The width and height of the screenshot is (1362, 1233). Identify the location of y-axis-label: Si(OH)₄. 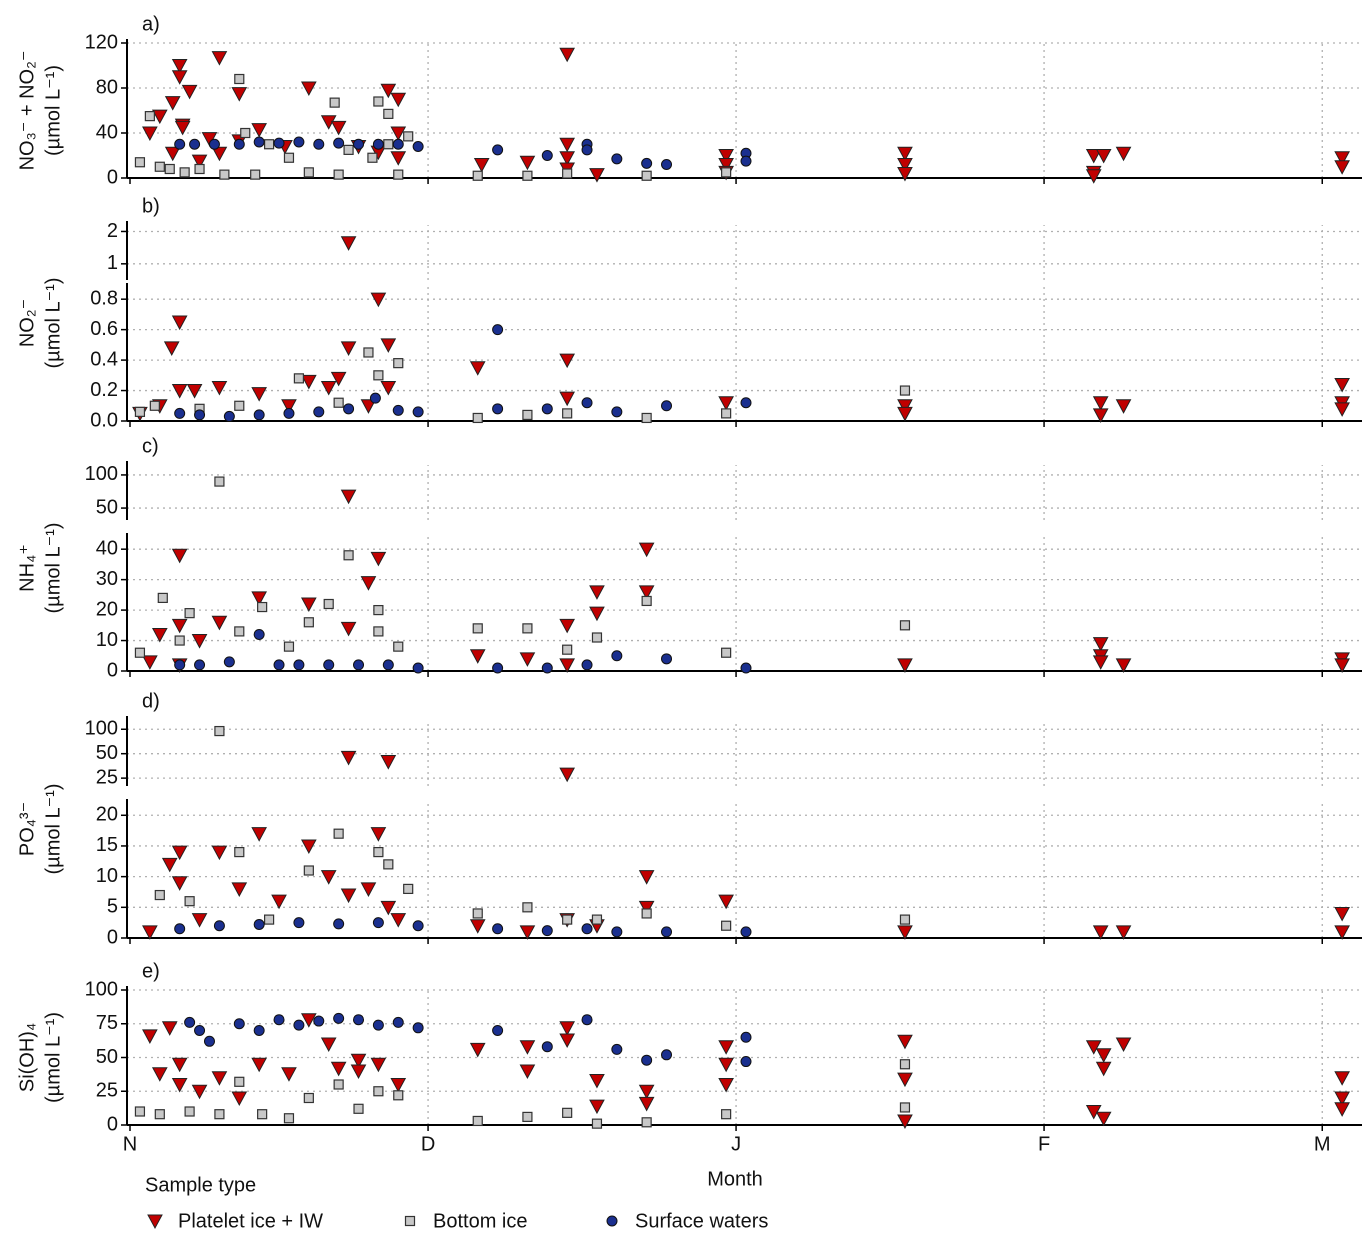
(27, 1057).